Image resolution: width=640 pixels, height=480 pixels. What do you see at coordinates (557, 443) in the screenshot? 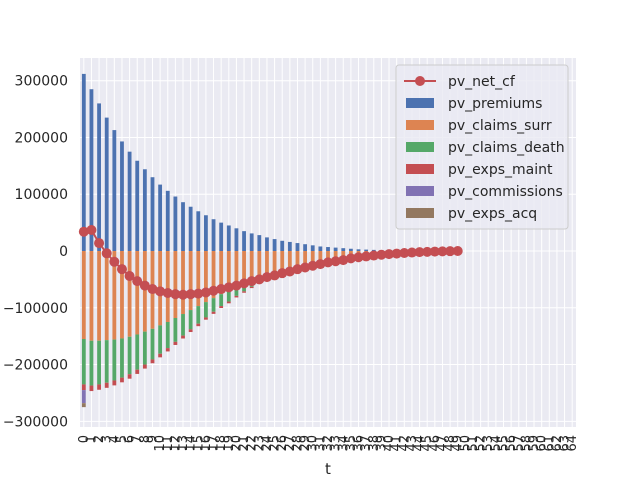
I see `x-tick-label: 62` at bounding box center [557, 443].